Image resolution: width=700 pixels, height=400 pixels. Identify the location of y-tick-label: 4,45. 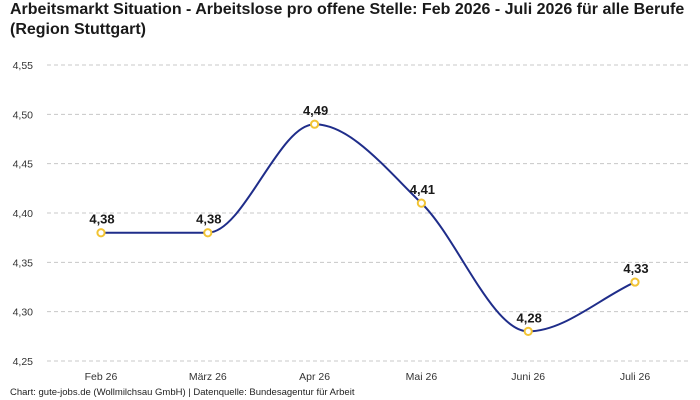
(23, 165).